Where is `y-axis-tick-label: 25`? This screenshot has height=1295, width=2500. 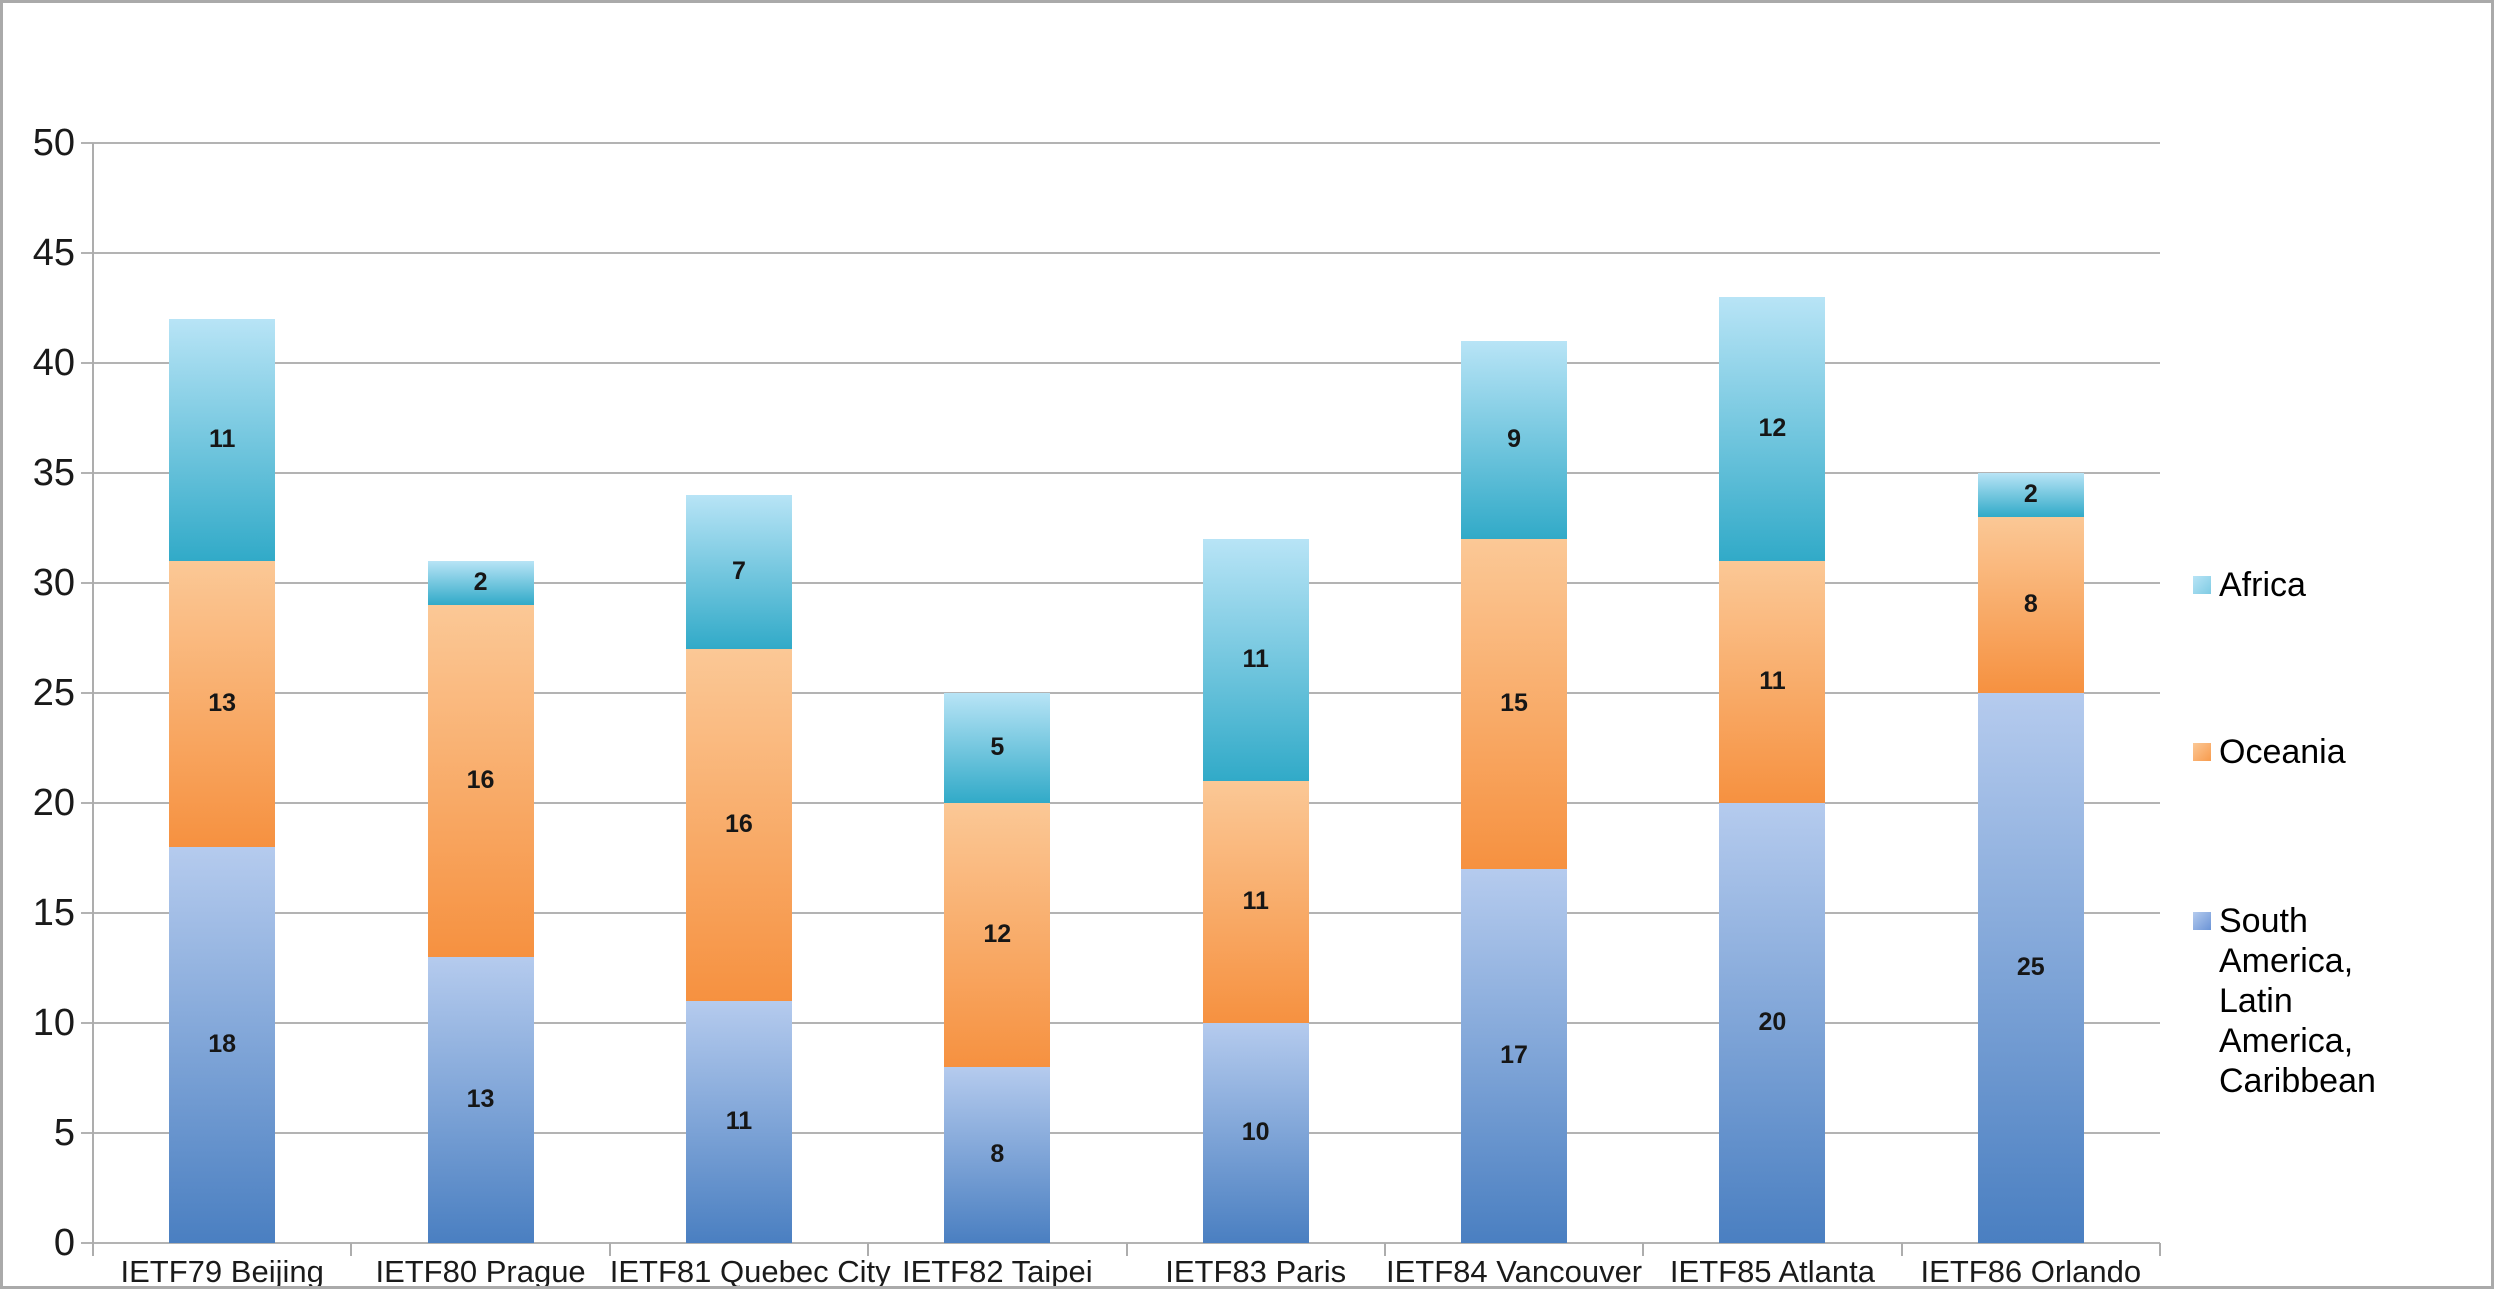
y-axis-tick-label: 25 is located at coordinates (53, 693).